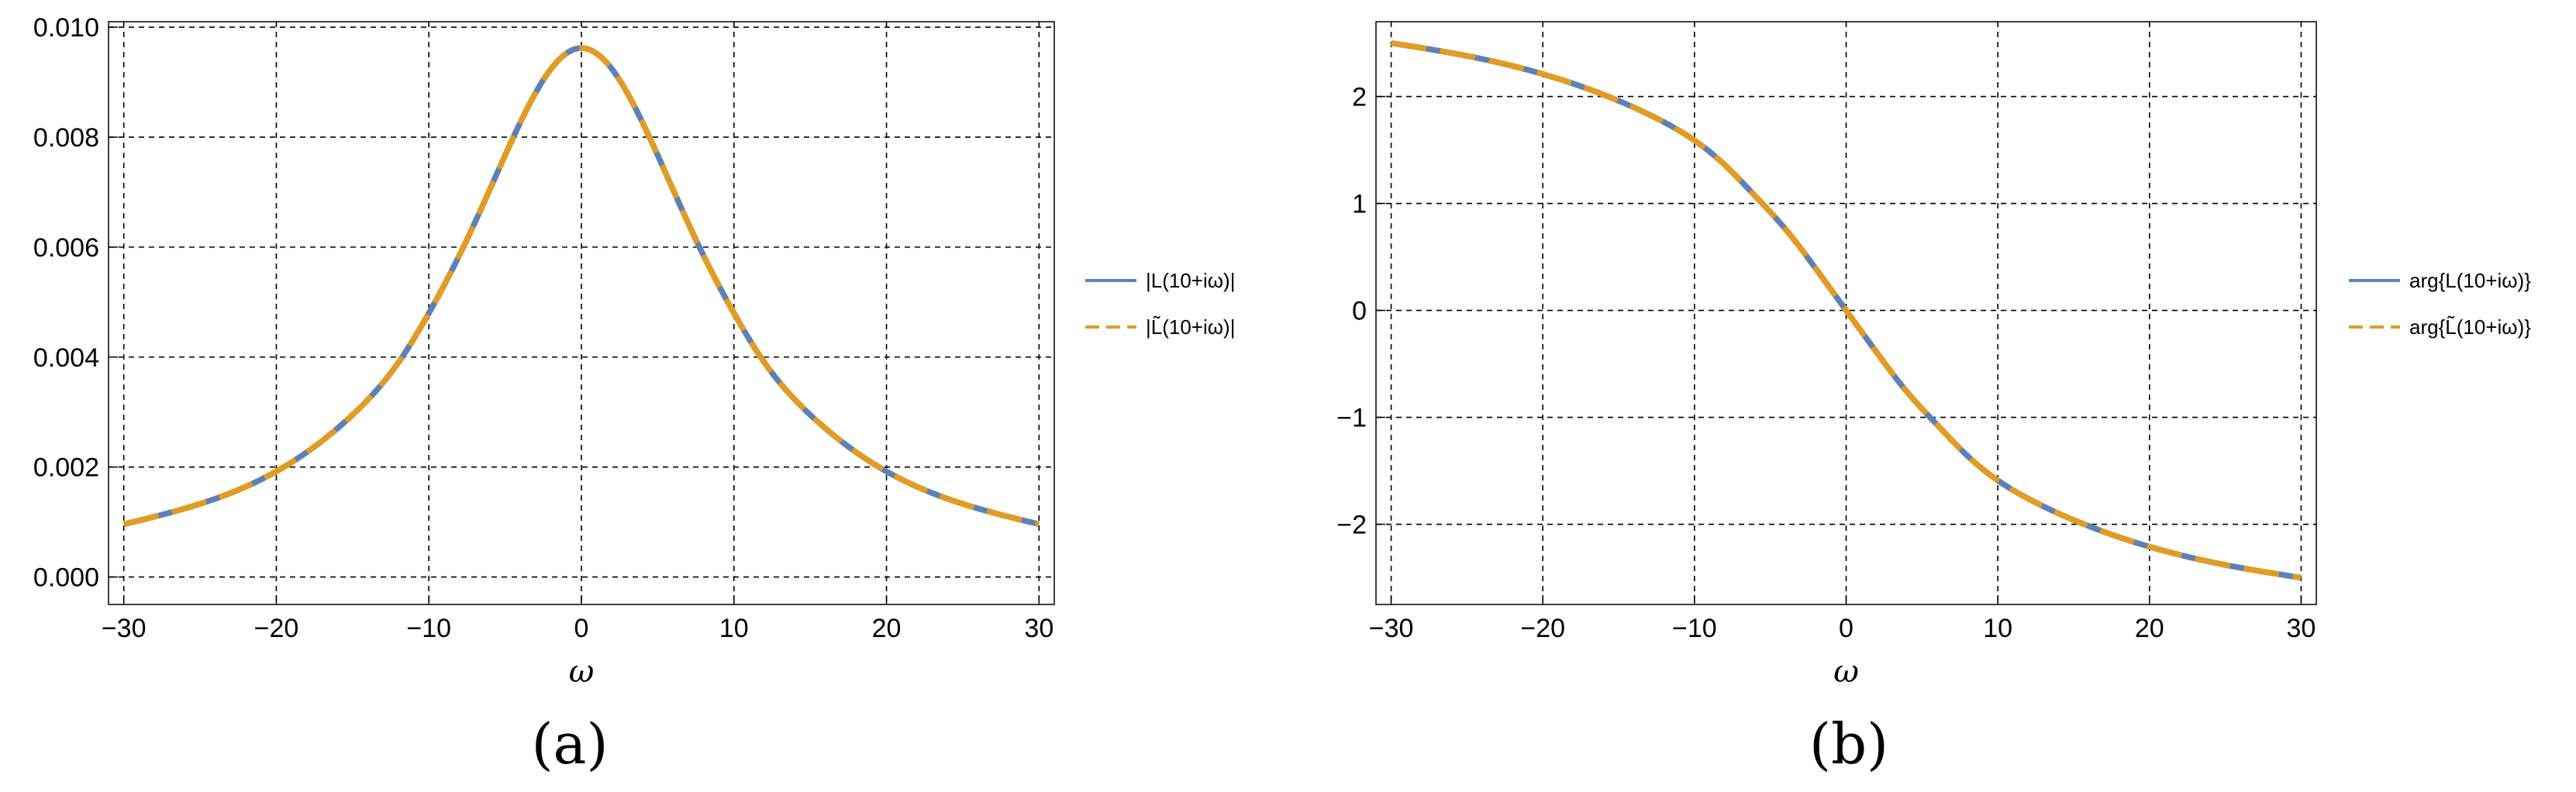 This screenshot has height=792, width=2576. Describe the element at coordinates (569, 744) in the screenshot. I see `panel-caption: (a)` at that location.